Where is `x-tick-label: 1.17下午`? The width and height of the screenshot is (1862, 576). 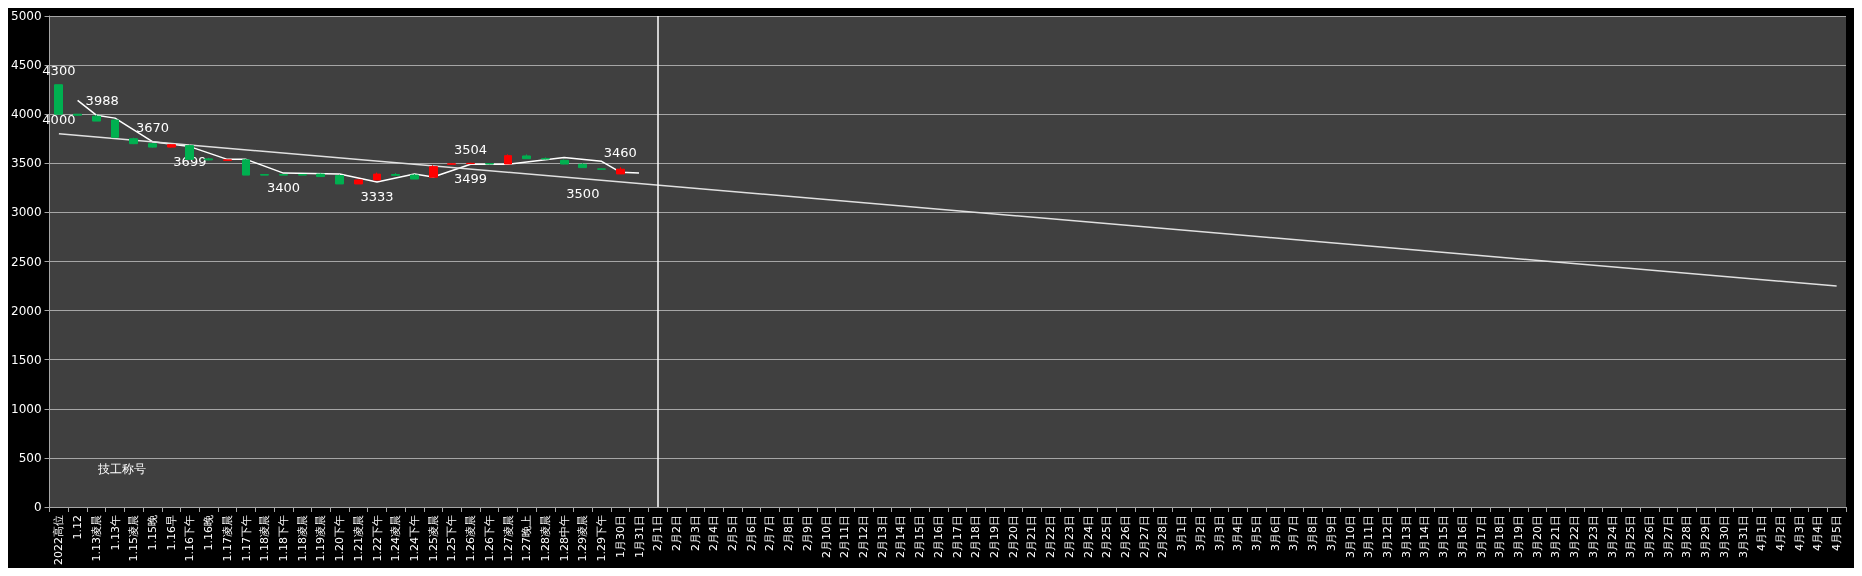
x-tick-label: 1.17下午 is located at coordinates (246, 538).